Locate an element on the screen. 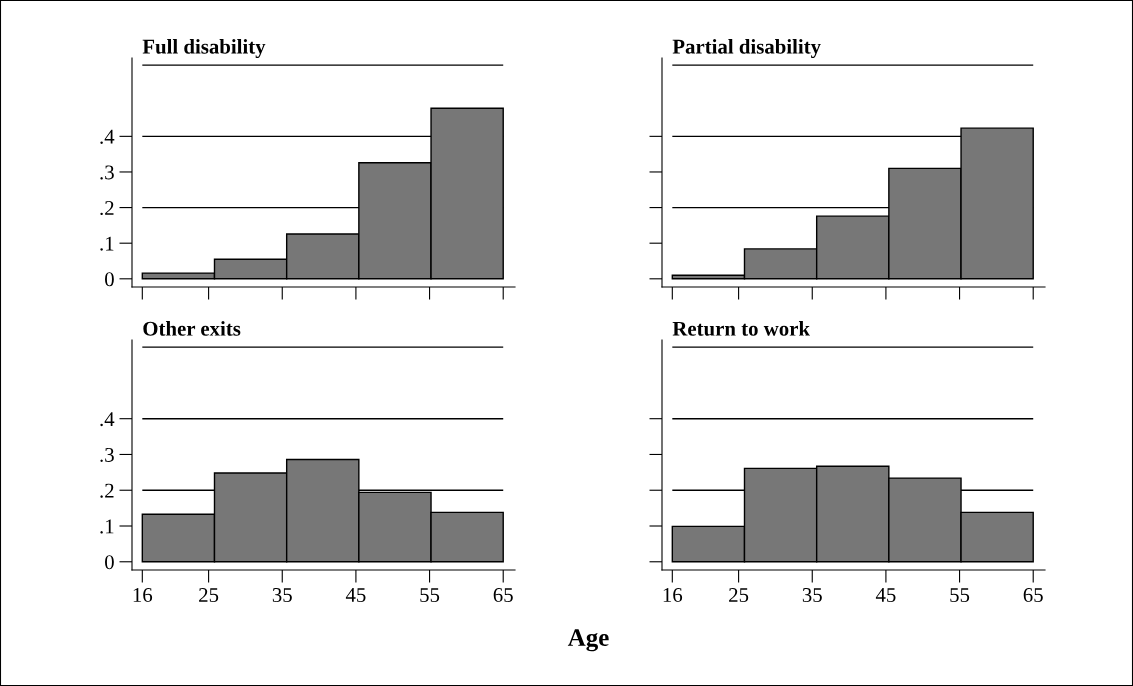  chart-title: Partial disability is located at coordinates (746, 48).